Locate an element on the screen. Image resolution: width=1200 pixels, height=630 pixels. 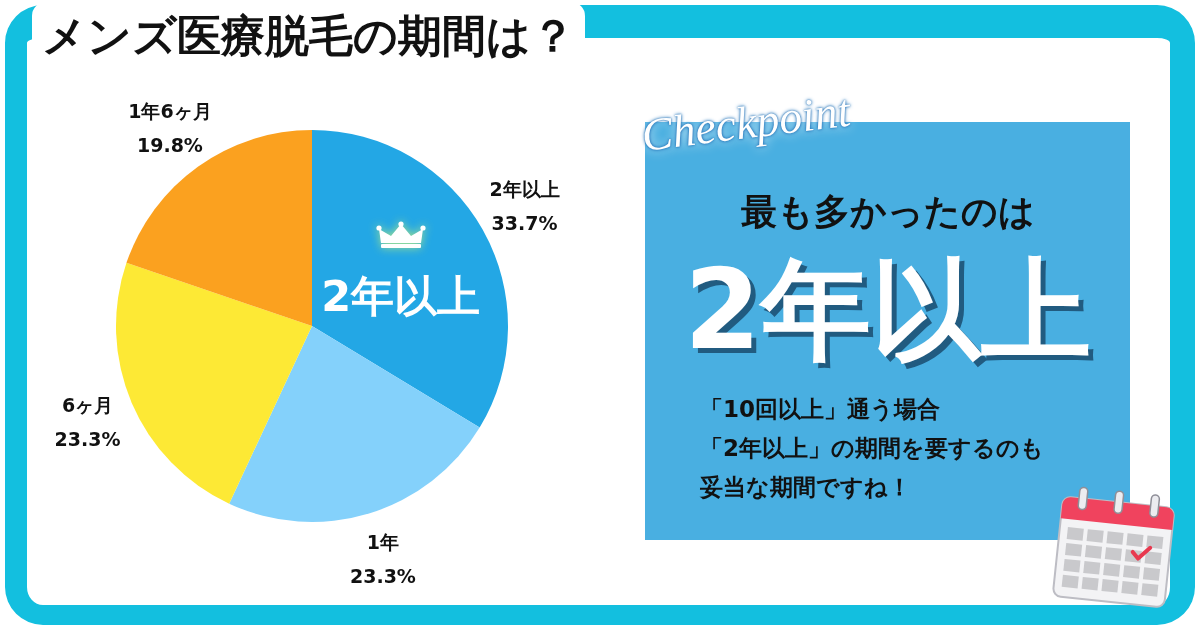
slice-label: 6ヶ月 is located at coordinates (87, 404).